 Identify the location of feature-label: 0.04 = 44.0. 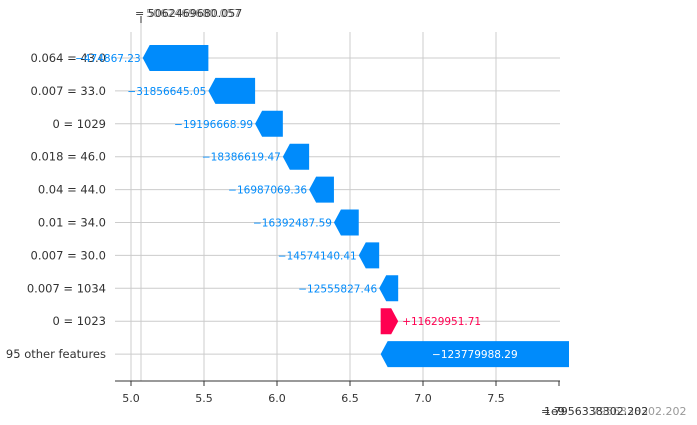
(72, 190).